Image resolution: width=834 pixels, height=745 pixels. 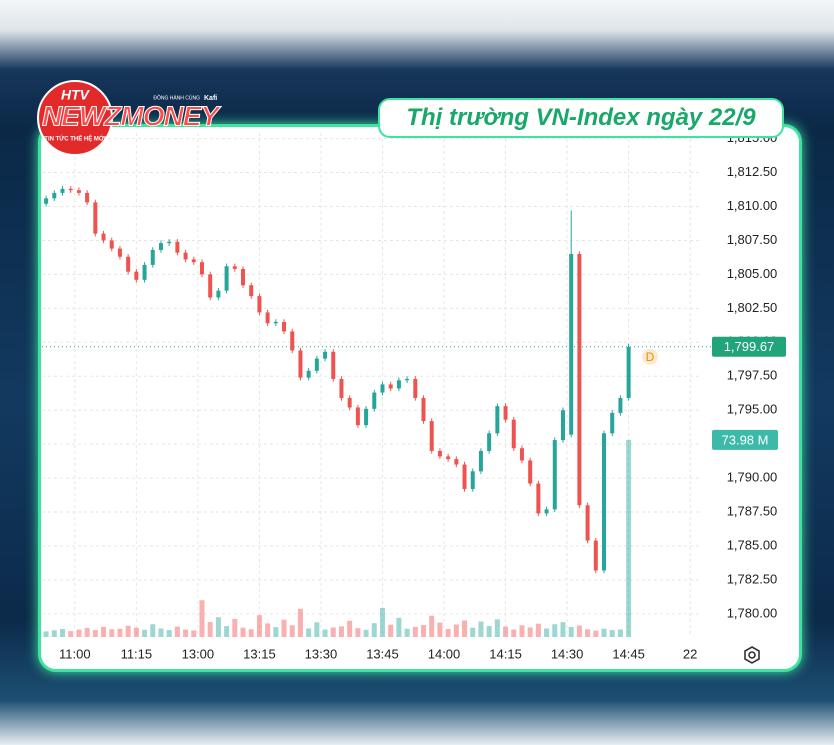 What do you see at coordinates (745, 439) in the screenshot?
I see `last-volume-label: 73.98 M` at bounding box center [745, 439].